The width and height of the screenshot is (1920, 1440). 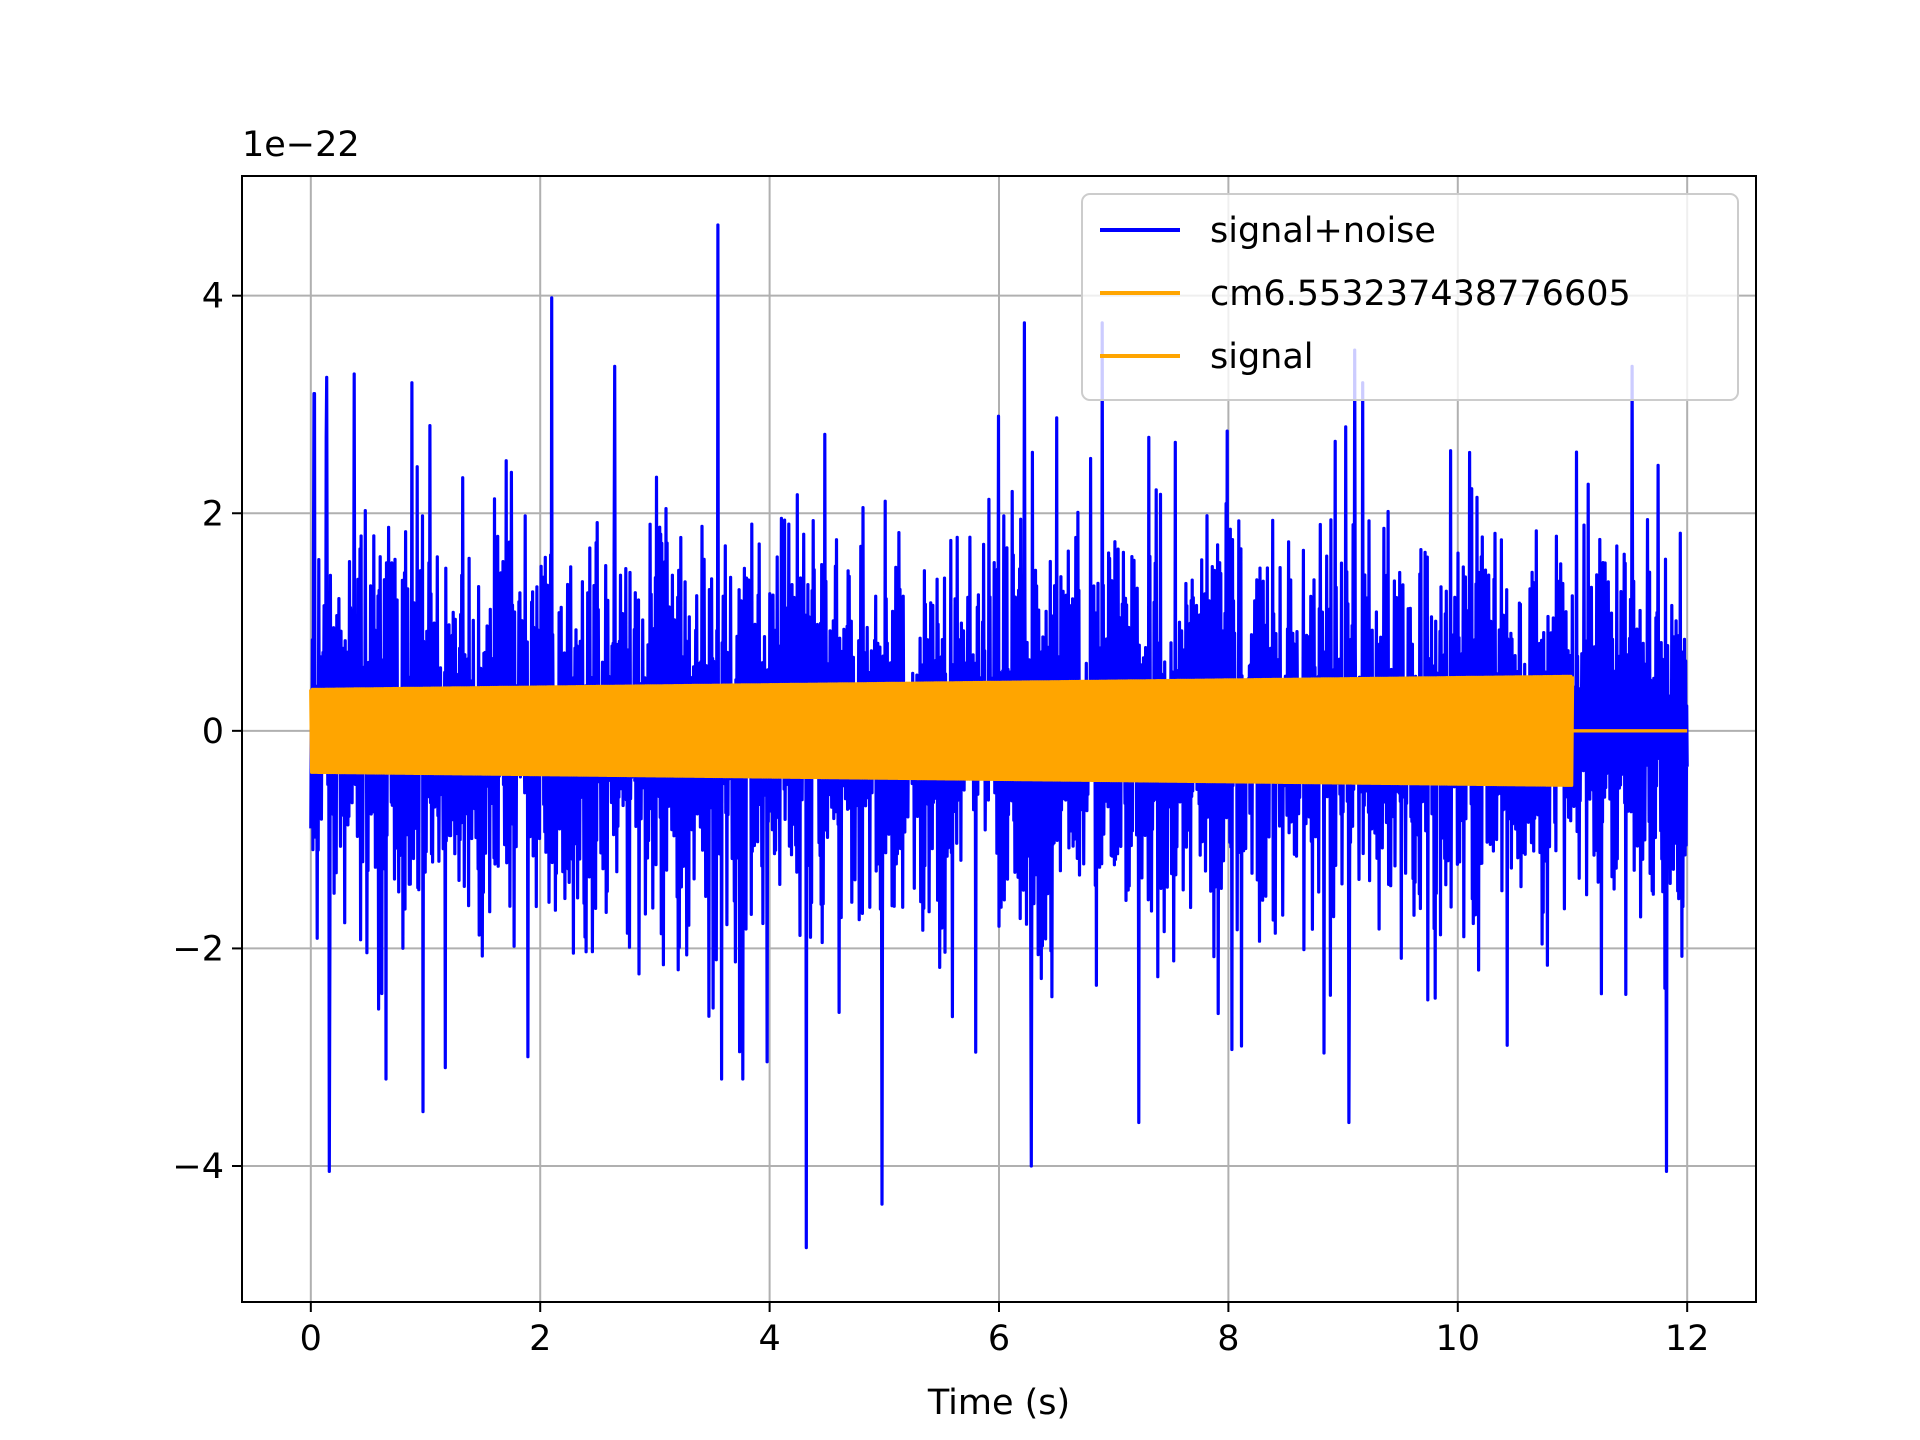 I want to click on x-tick-label: 8, so click(x=1228, y=1339).